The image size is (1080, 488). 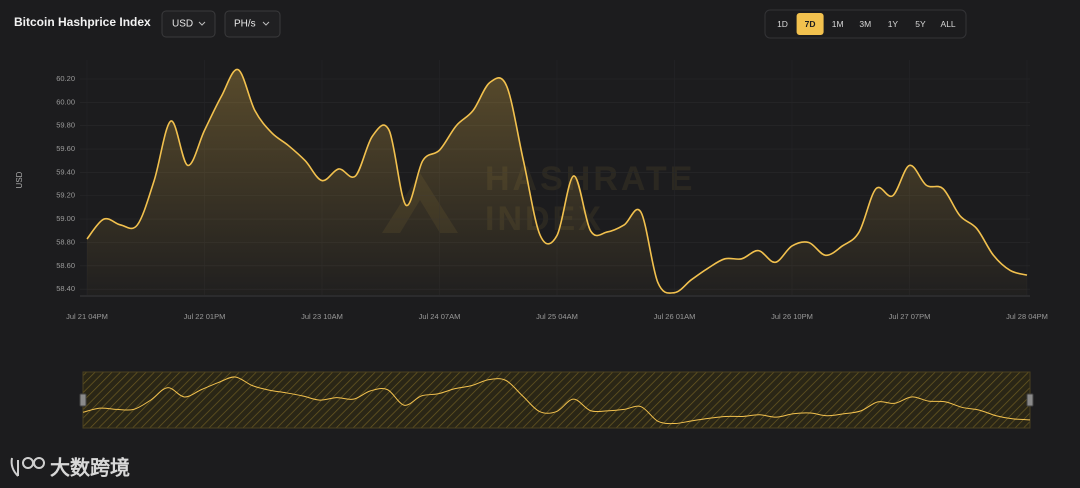 I want to click on x-tick-label: Jul 27 07PM, so click(x=910, y=316).